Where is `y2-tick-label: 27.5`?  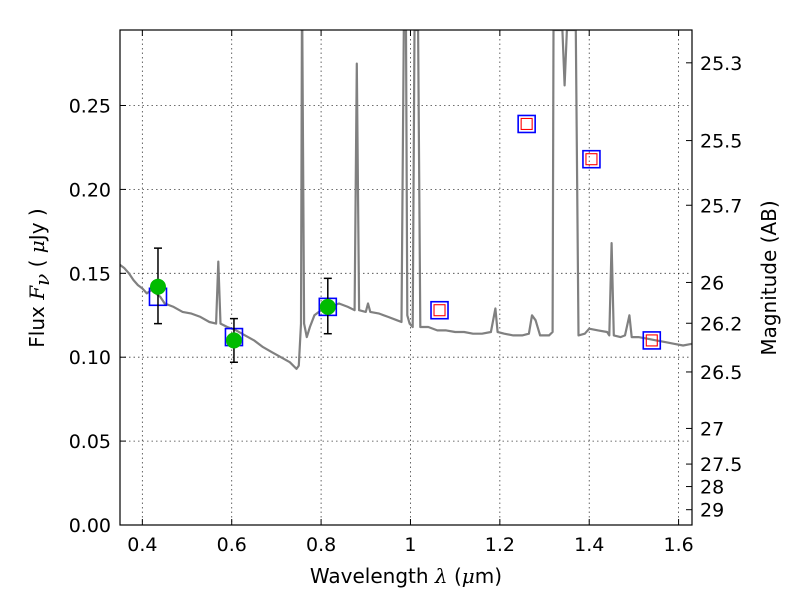
y2-tick-label: 27.5 is located at coordinates (721, 465).